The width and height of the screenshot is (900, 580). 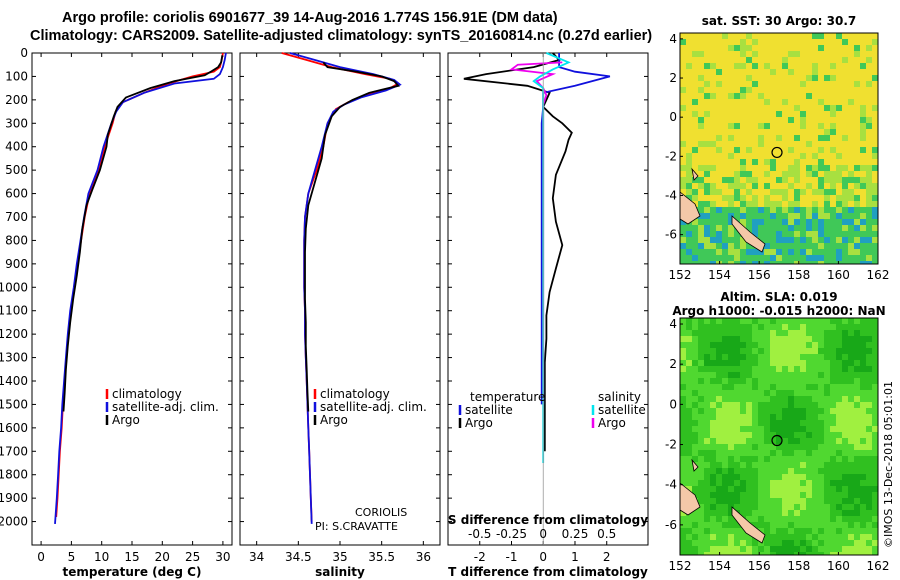 I want to click on y-tick-label: 700, so click(x=16, y=217).